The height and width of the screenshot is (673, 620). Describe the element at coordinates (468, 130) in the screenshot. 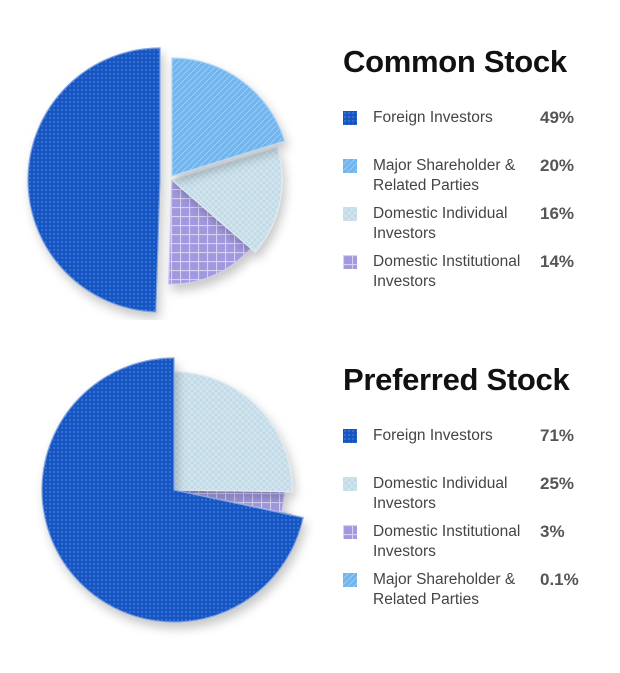

I see `legend-item-foreign-investors: Foreign Investors 49%` at that location.